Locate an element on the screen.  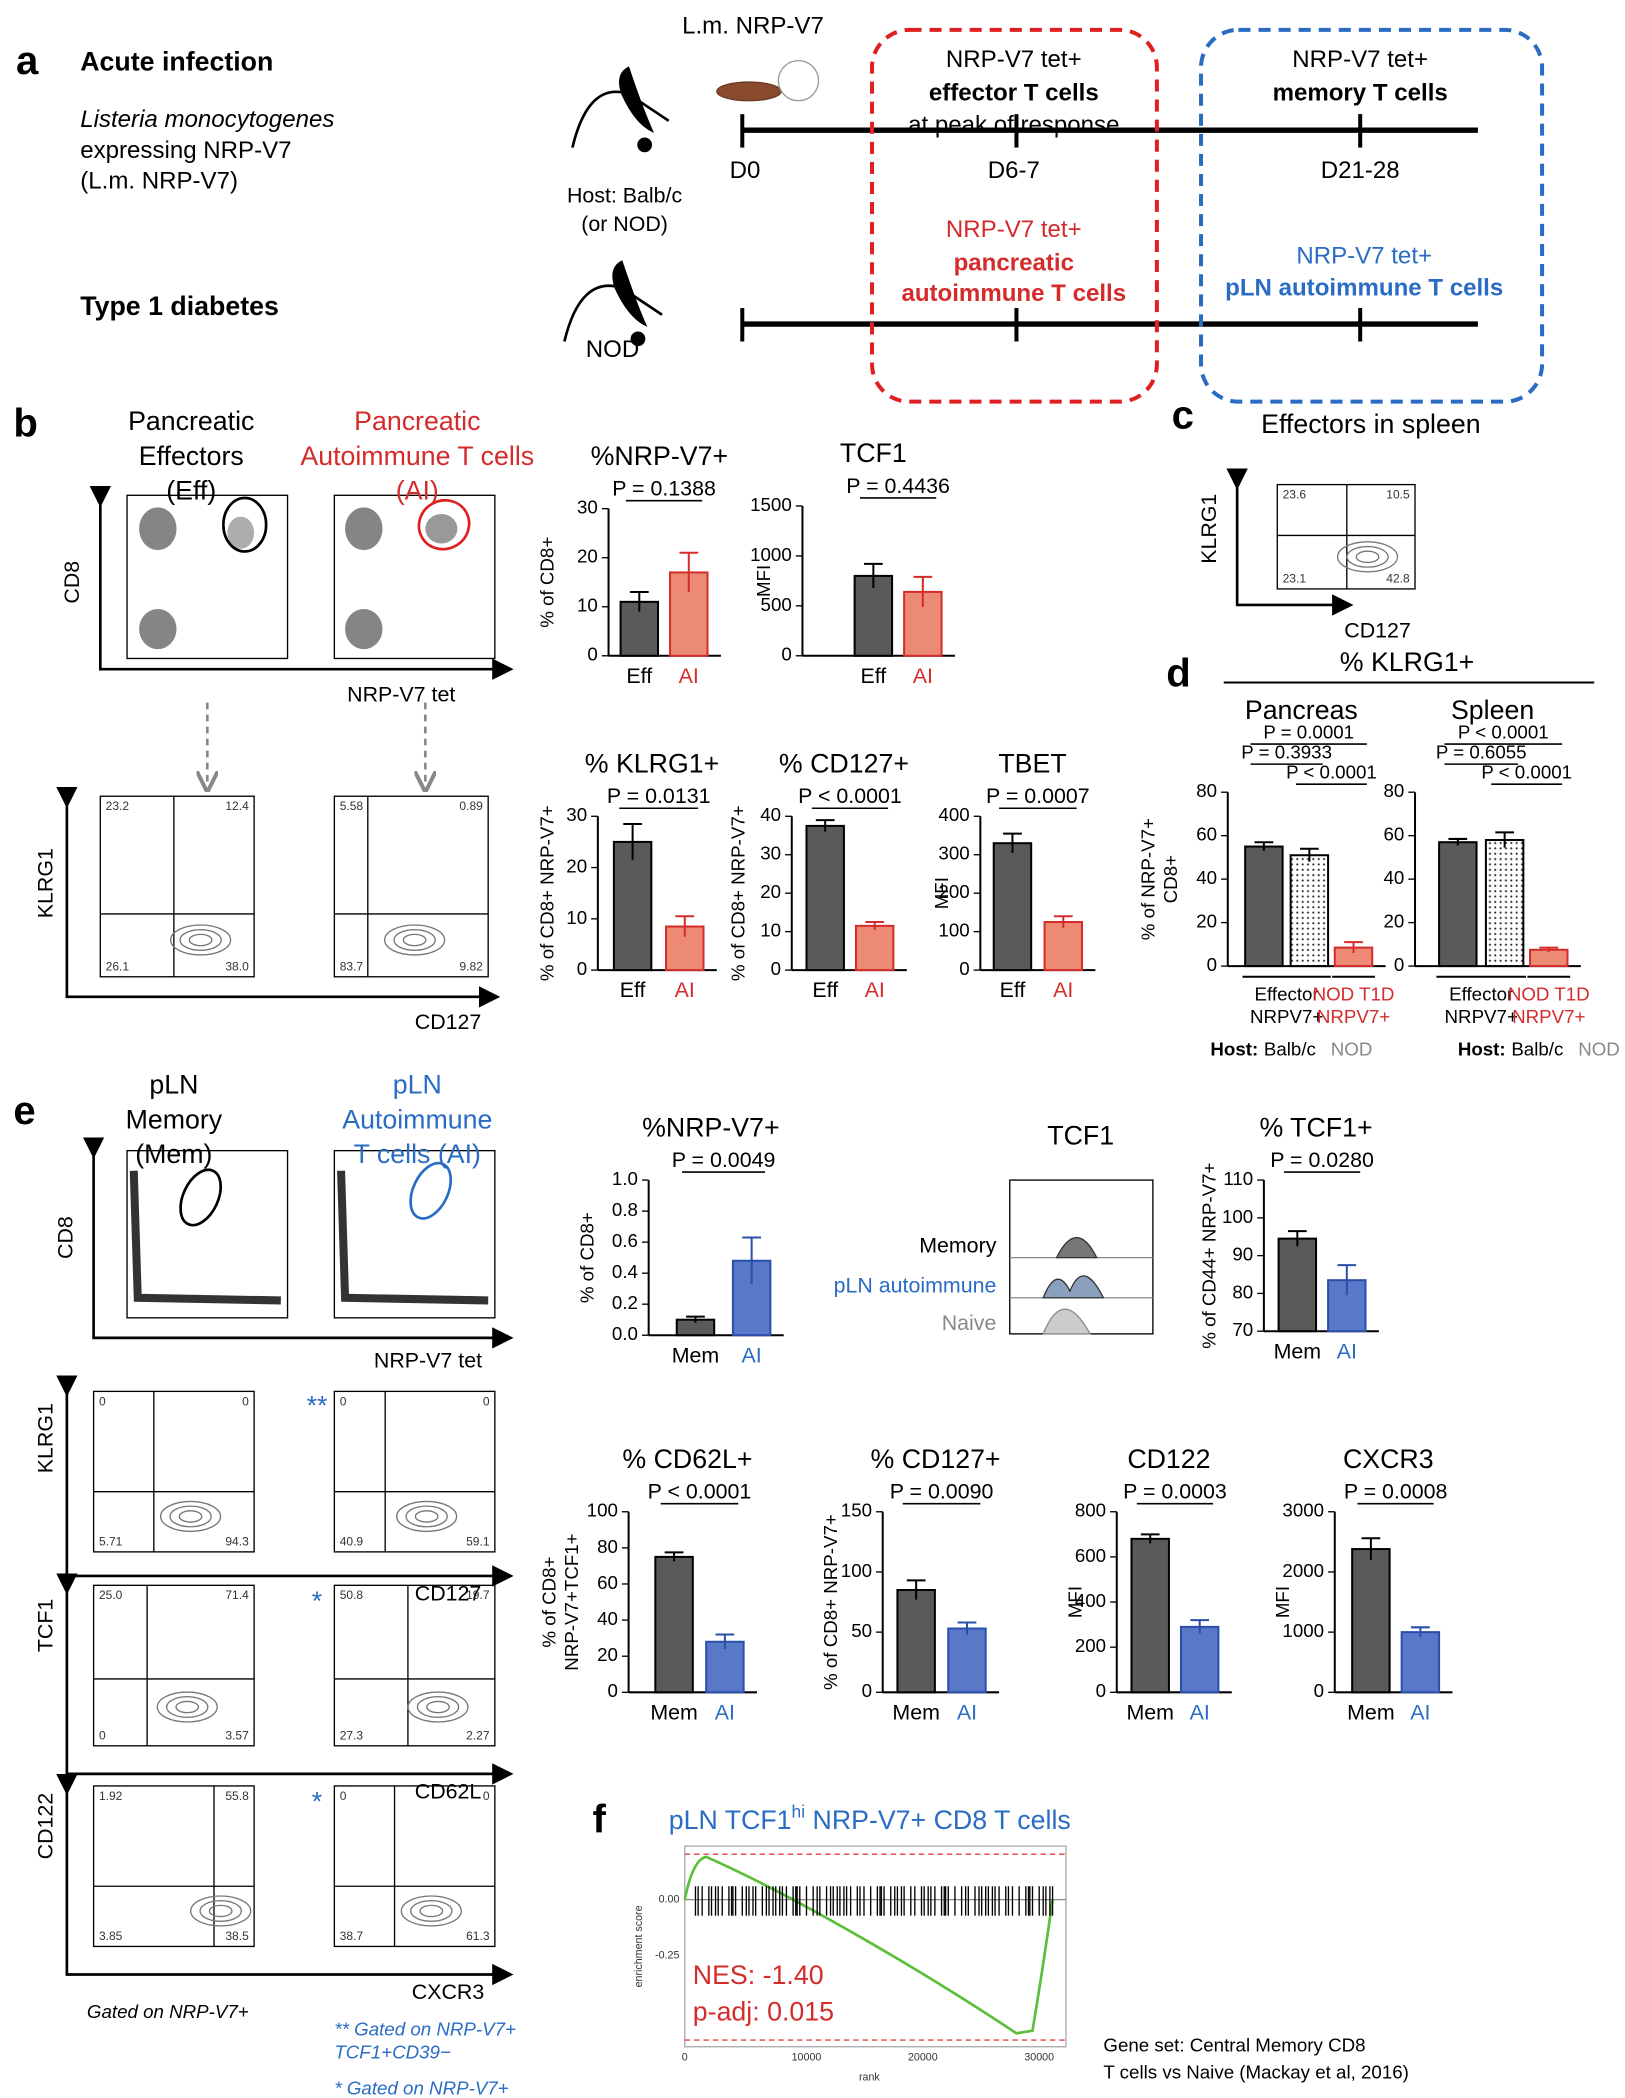
x-tick-label: Eff is located at coordinates (825, 990).